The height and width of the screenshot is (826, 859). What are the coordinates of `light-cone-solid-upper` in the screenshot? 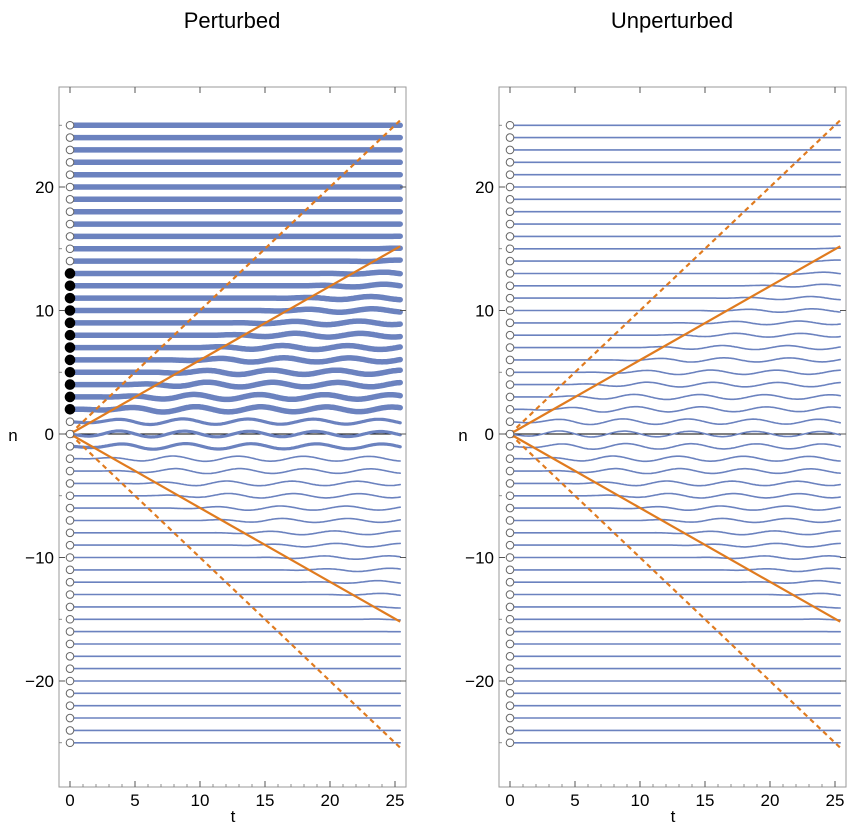 It's located at (235, 340).